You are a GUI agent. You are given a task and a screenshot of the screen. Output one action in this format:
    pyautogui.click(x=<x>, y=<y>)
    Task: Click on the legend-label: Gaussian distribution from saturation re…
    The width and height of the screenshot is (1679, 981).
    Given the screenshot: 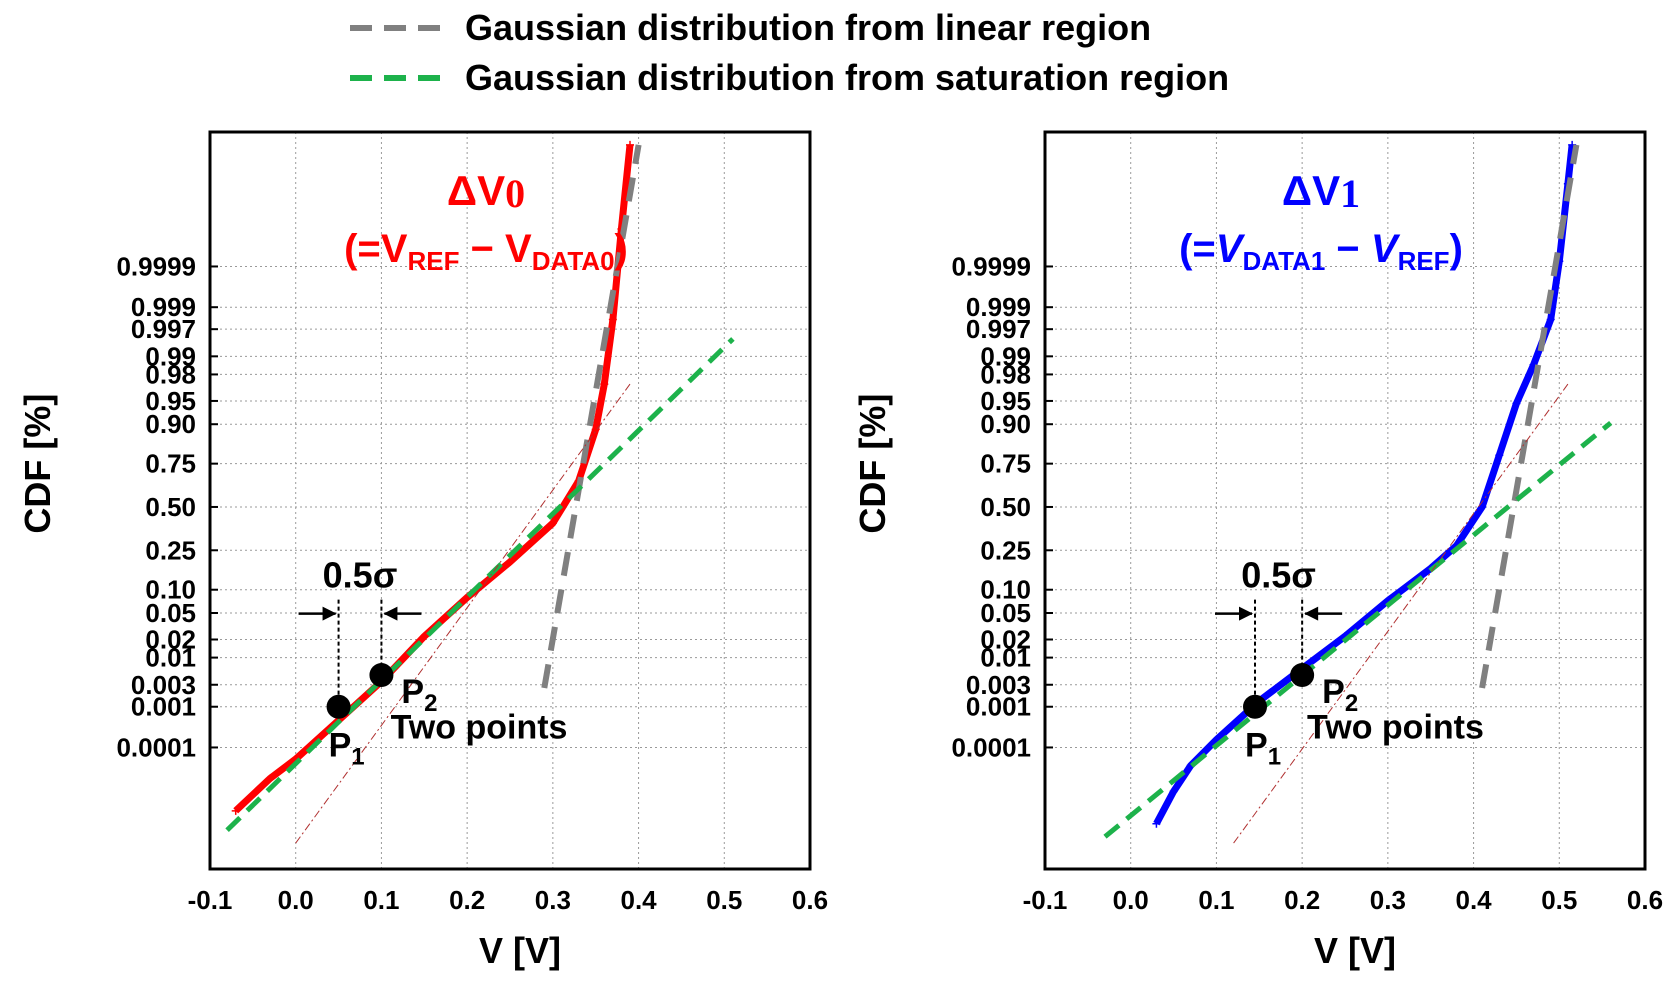 What is the action you would take?
    pyautogui.click(x=847, y=77)
    